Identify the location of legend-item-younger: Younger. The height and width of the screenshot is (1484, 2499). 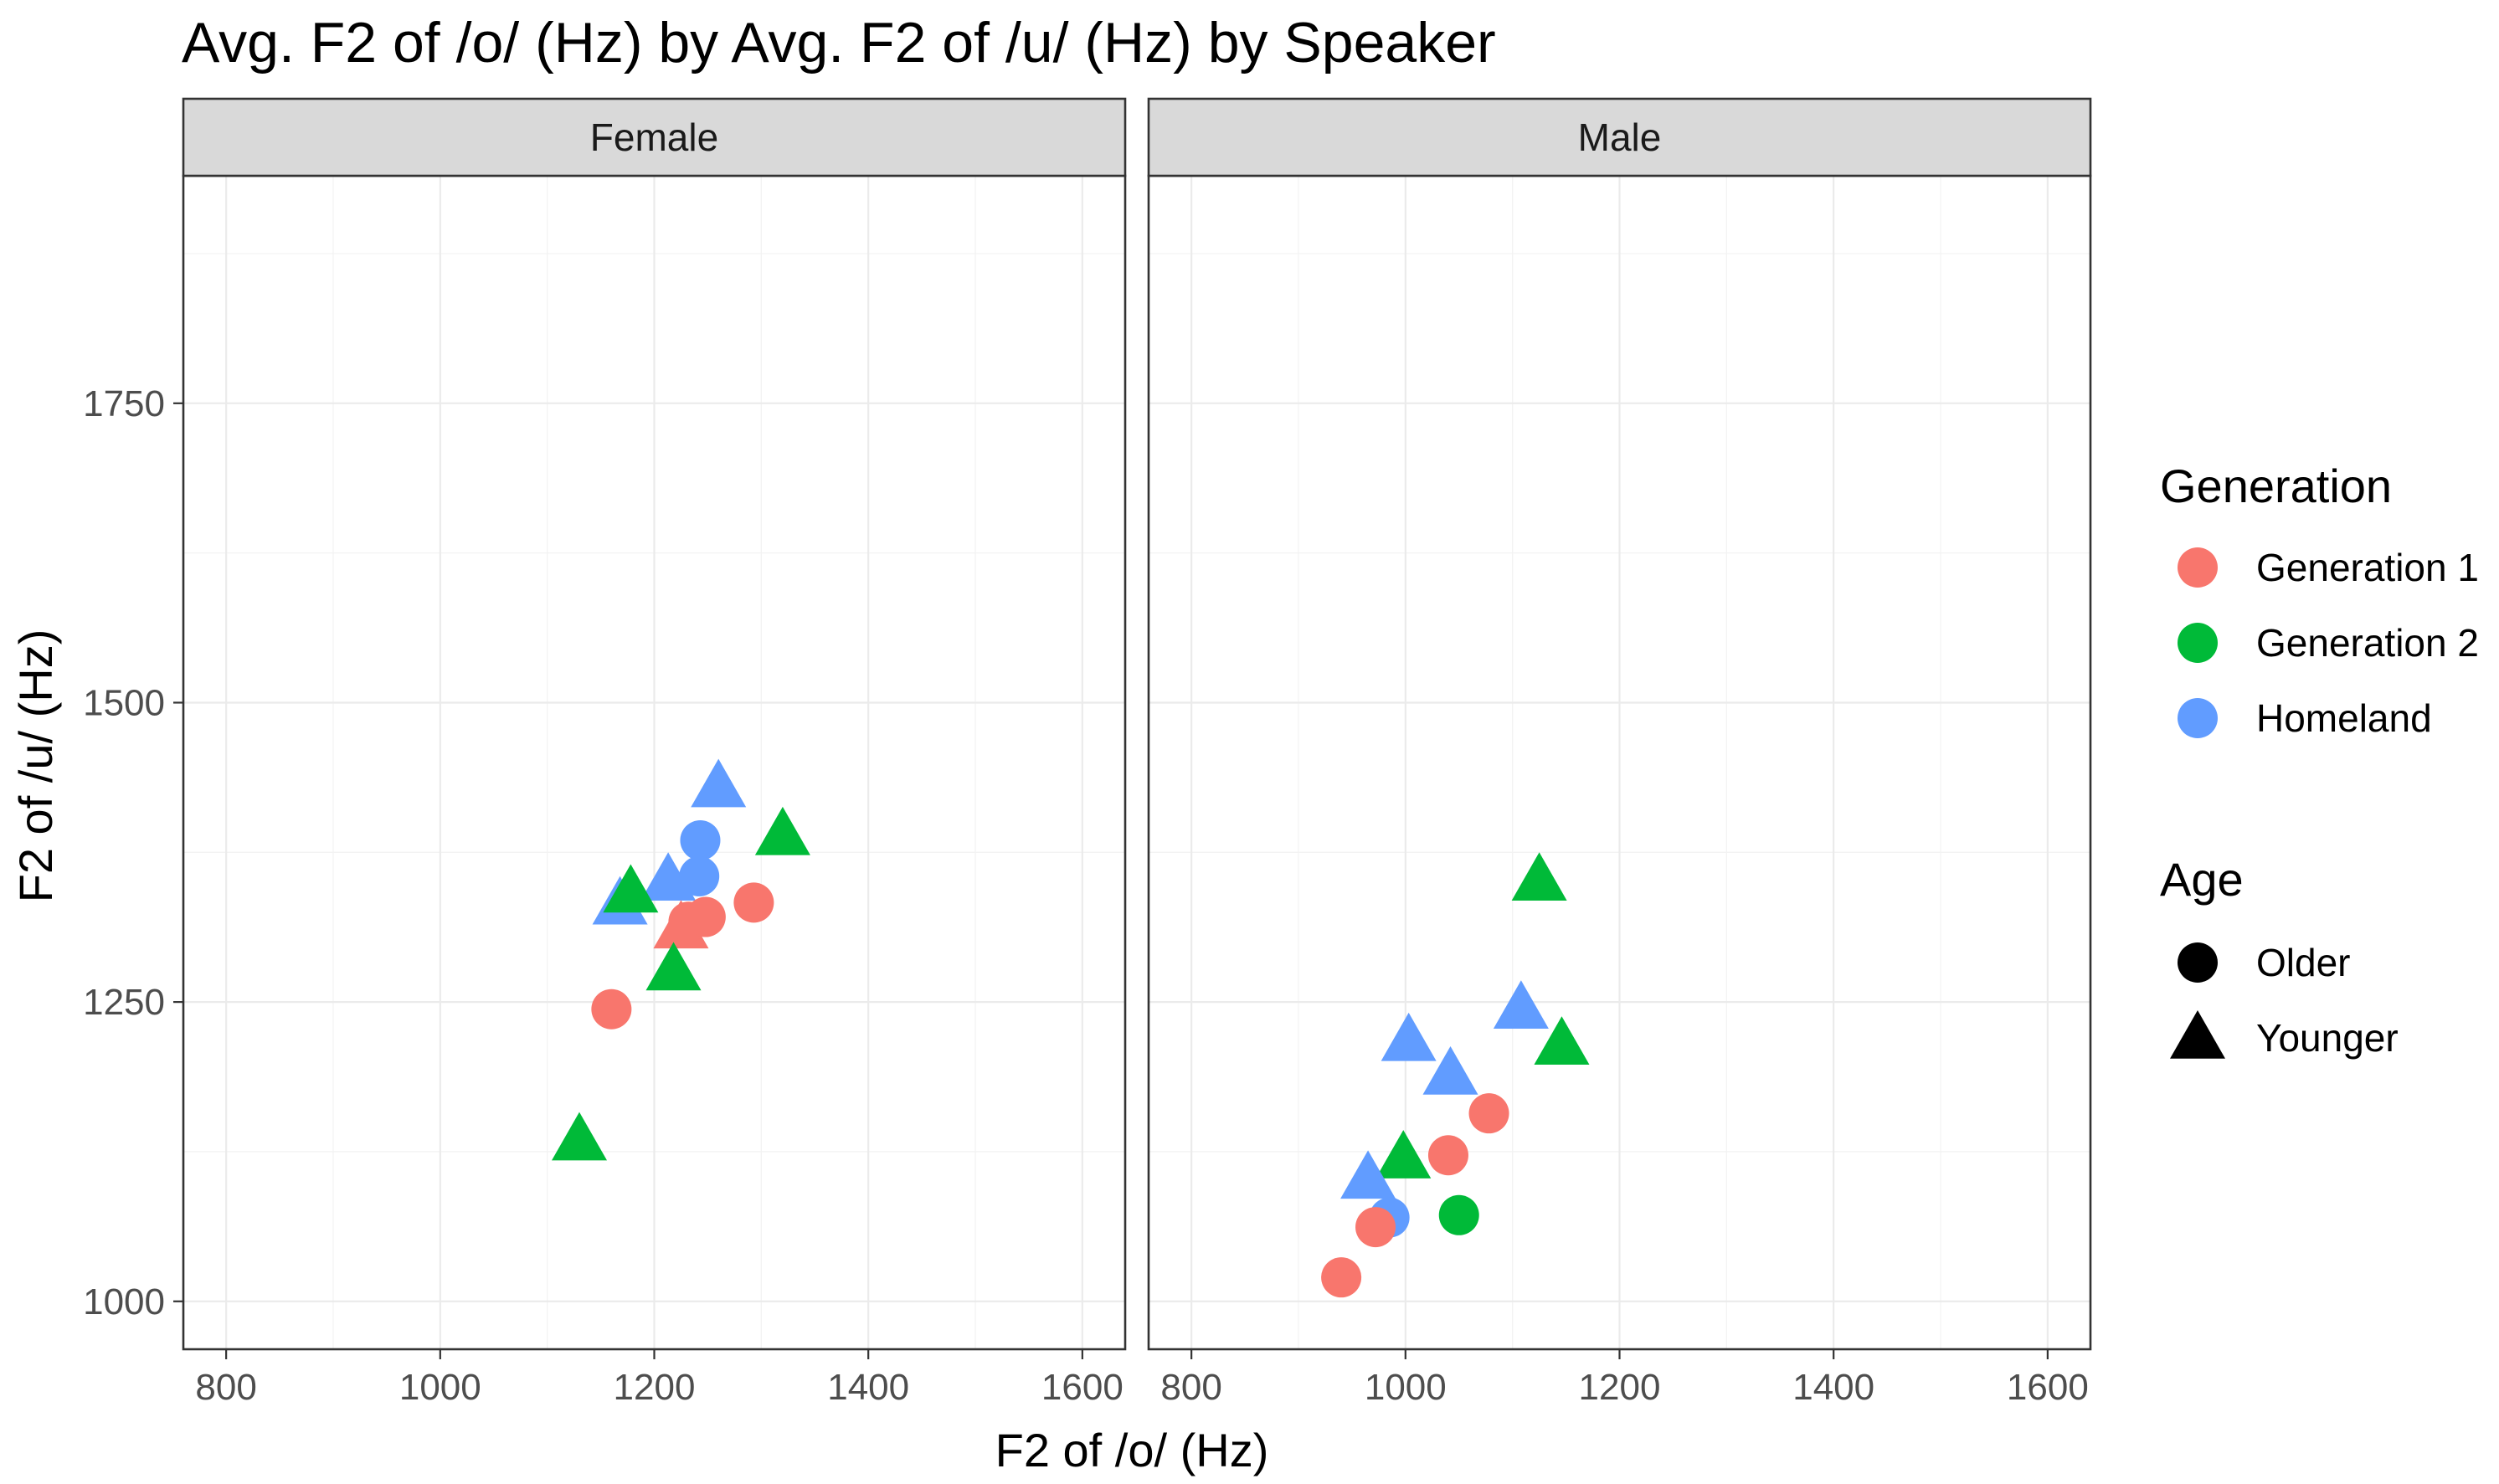
(2284, 1035).